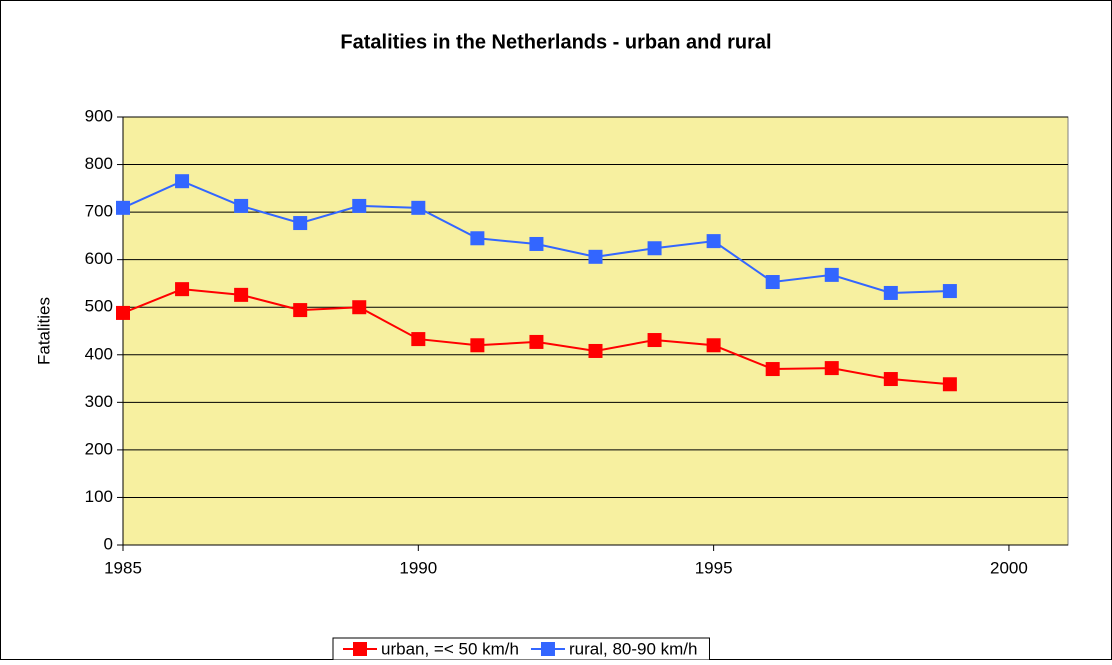 This screenshot has width=1112, height=665. What do you see at coordinates (108, 543) in the screenshot?
I see `y-tick-label: 0` at bounding box center [108, 543].